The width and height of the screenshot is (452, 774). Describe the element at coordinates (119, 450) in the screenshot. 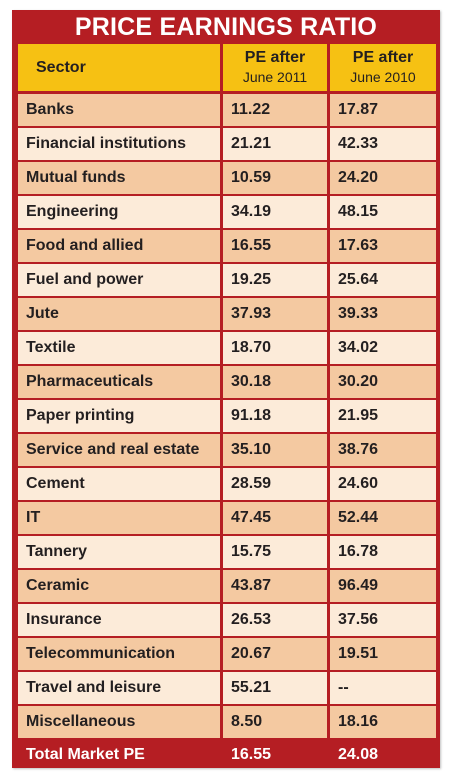

I see `table-cell-sector: Service and real estate` at that location.